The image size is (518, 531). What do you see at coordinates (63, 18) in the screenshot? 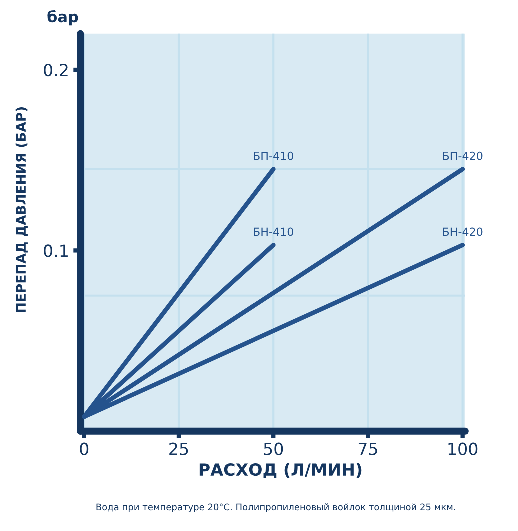
I see `text: бар` at bounding box center [63, 18].